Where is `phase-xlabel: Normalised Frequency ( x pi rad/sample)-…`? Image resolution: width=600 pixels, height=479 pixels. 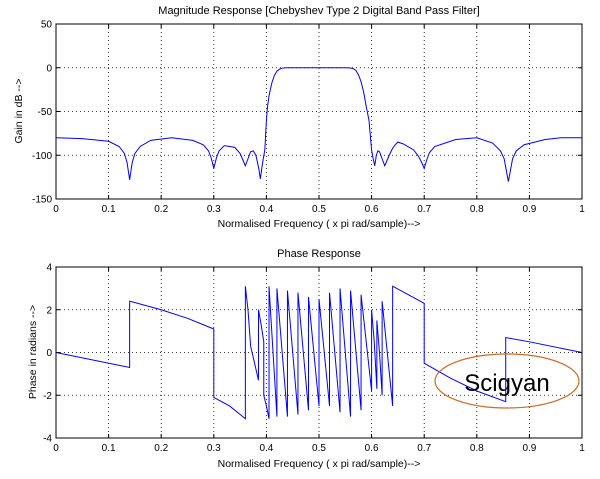
phase-xlabel: Normalised Frequency ( x pi rad/sample)-… is located at coordinates (319, 464).